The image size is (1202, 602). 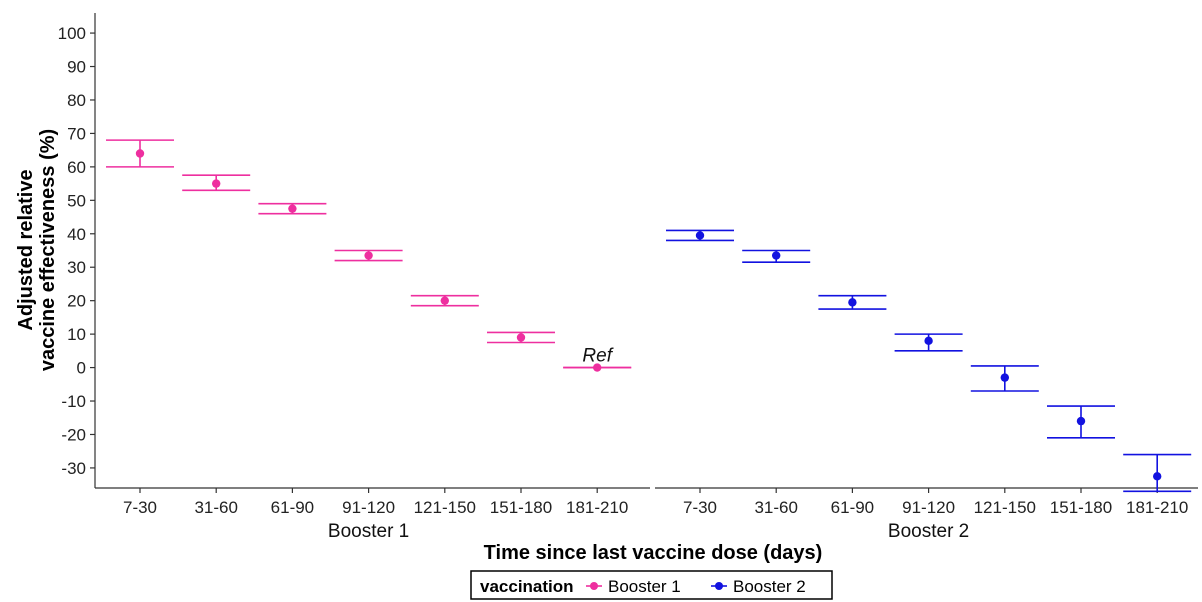 I want to click on legend-box, so click(x=651, y=585).